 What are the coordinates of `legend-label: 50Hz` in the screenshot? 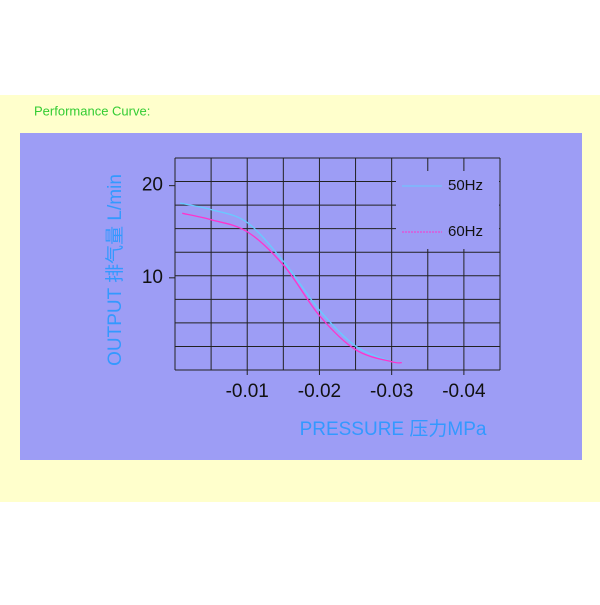 It's located at (465, 185).